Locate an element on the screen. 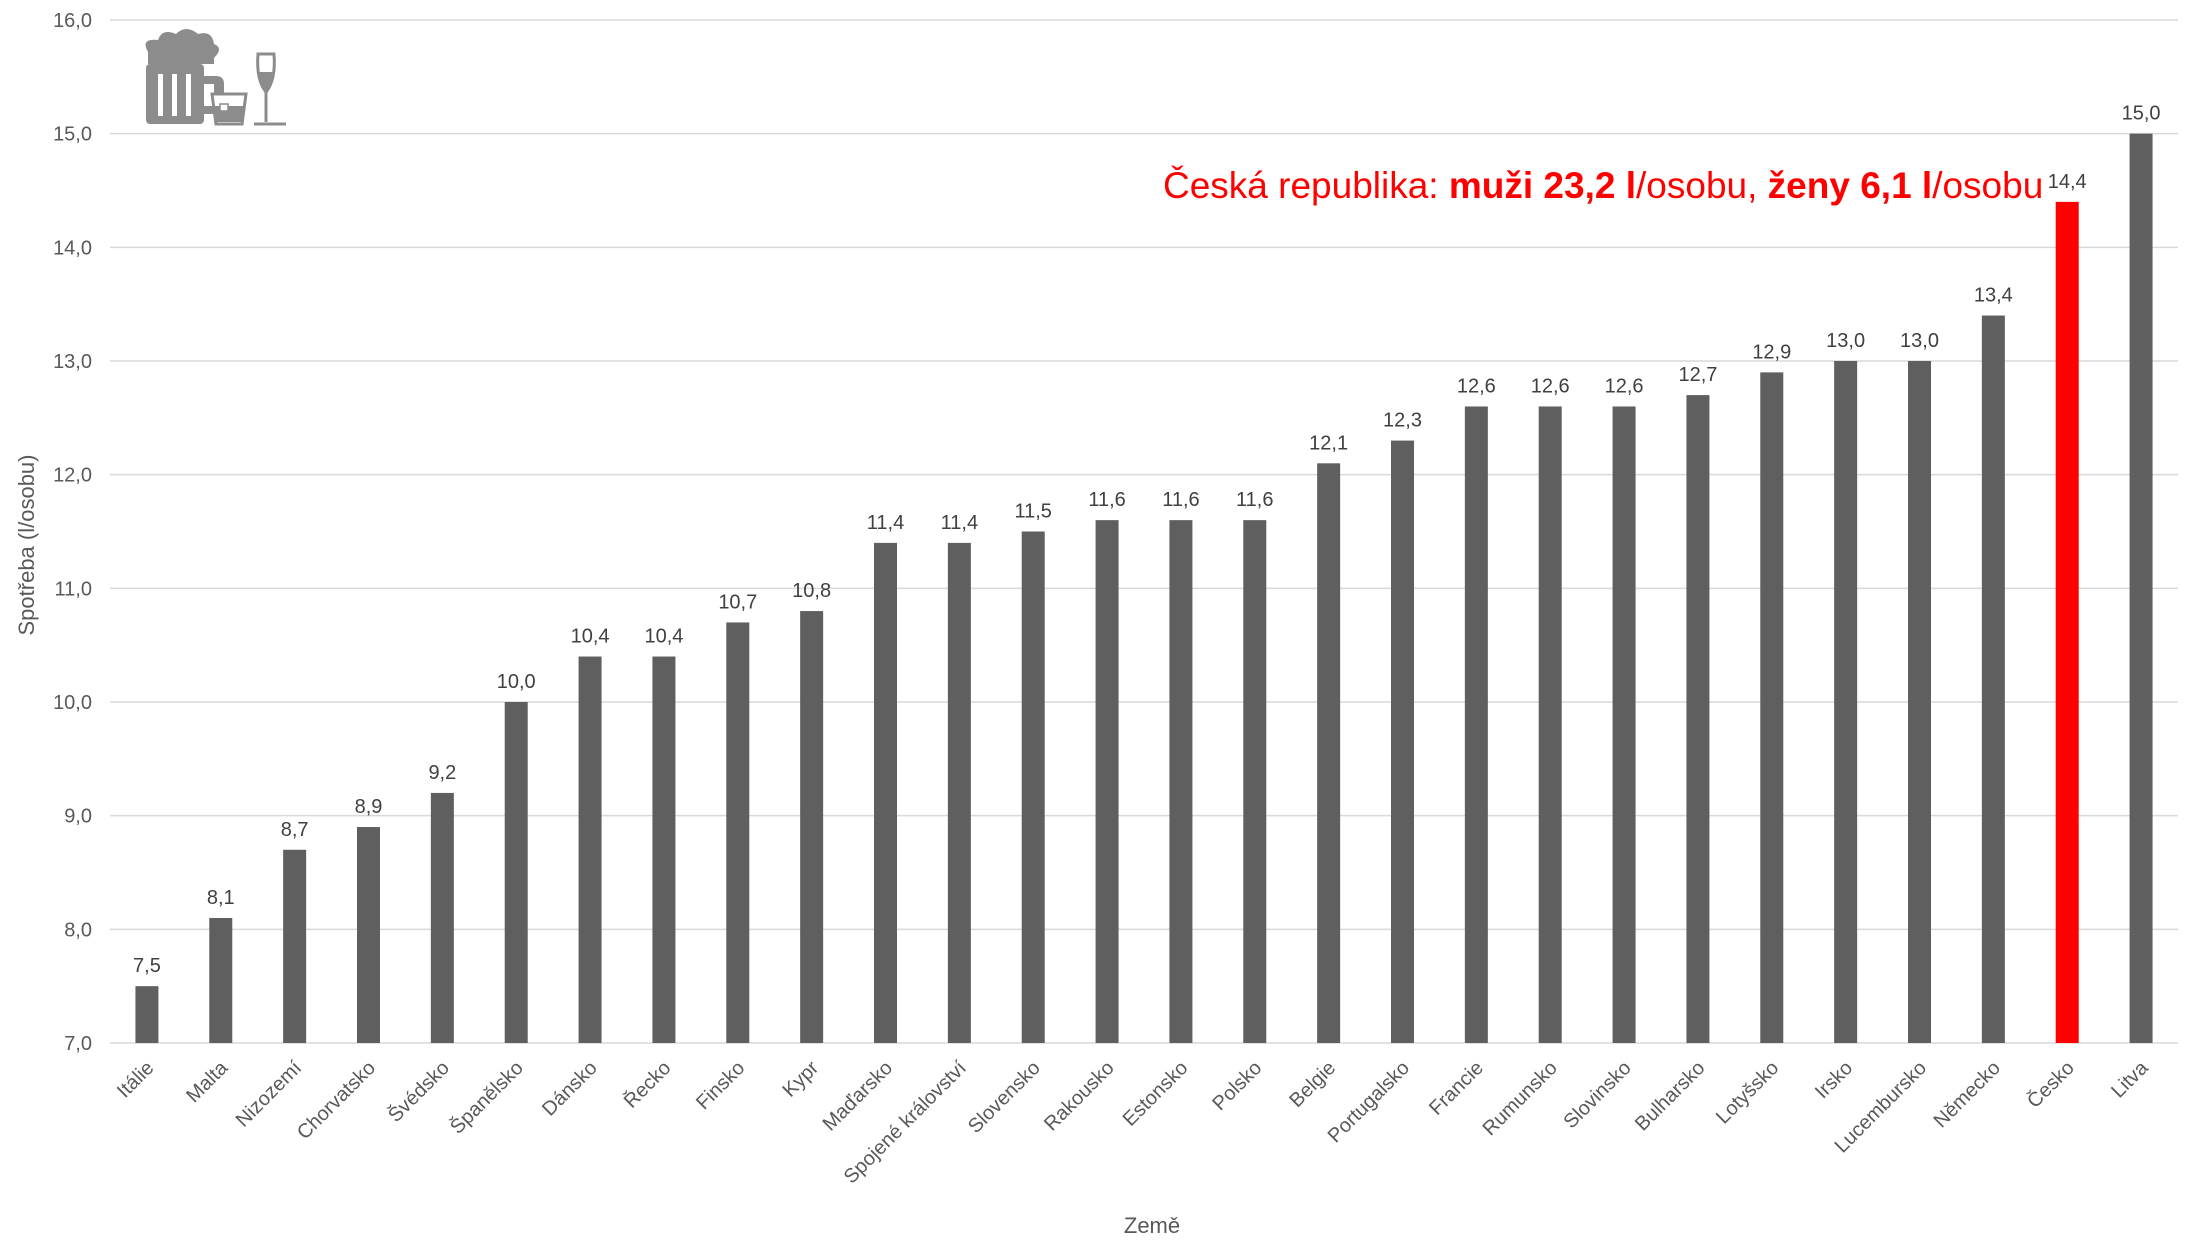 This screenshot has width=2188, height=1240. x-tick-label: Itálie is located at coordinates (135, 1079).